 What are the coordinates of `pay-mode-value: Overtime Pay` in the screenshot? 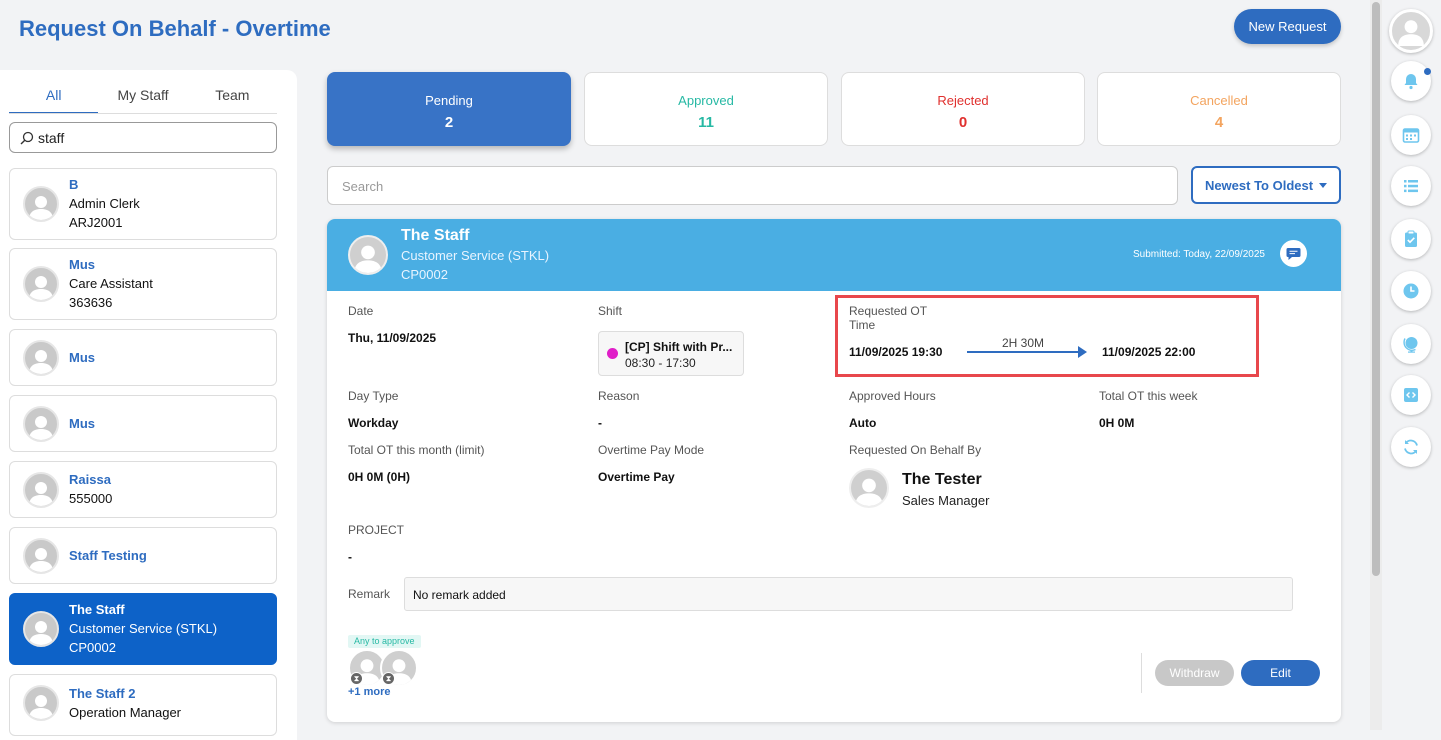 It's located at (636, 477).